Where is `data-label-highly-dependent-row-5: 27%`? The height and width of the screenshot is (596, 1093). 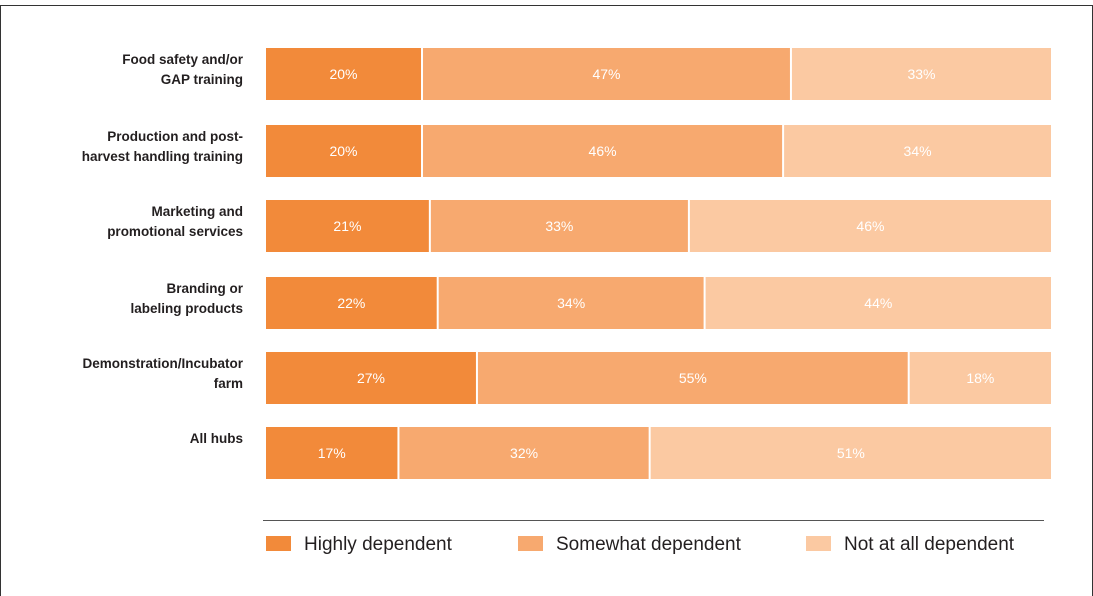
data-label-highly-dependent-row-5: 27% is located at coordinates (371, 378).